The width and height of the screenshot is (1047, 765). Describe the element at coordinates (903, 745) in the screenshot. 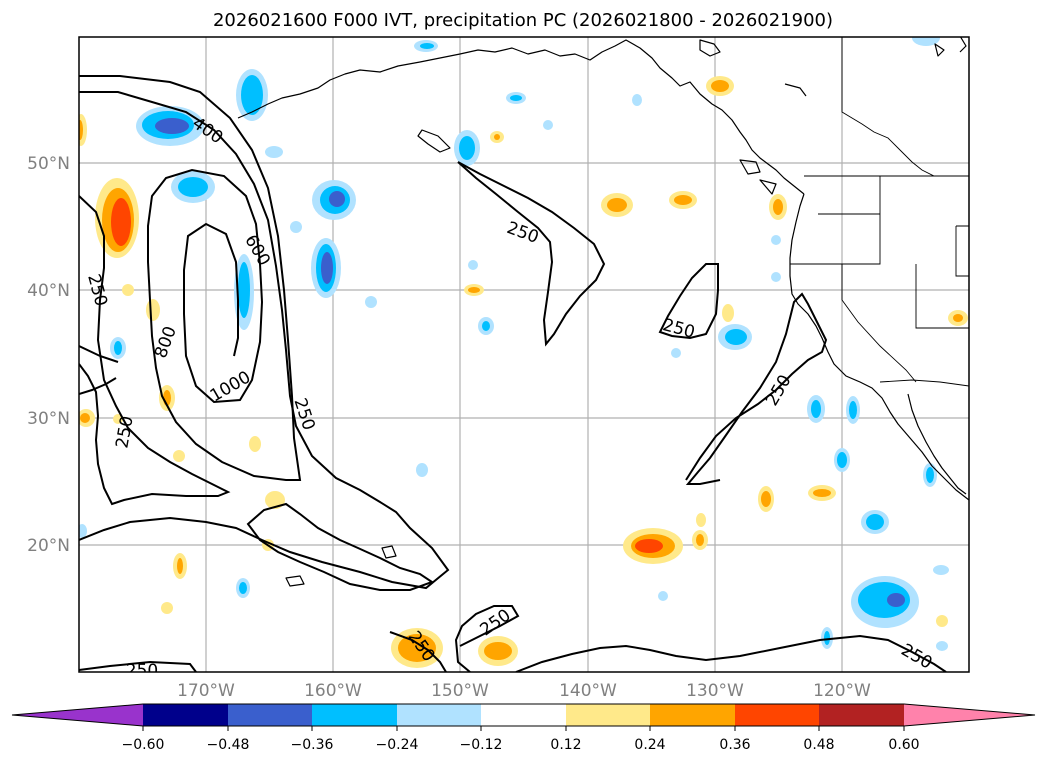

I see `colorbar-tick-label: 0.60` at that location.